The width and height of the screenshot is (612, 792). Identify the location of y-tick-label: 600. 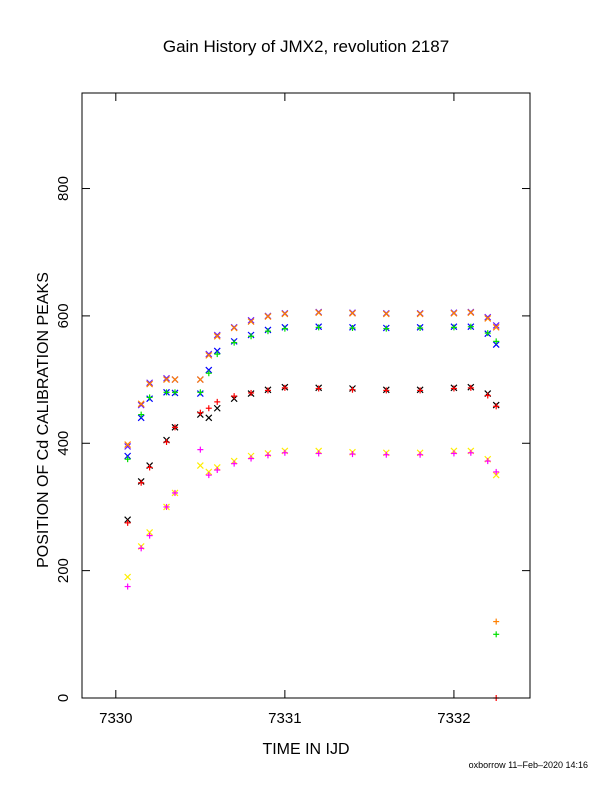
(63, 315).